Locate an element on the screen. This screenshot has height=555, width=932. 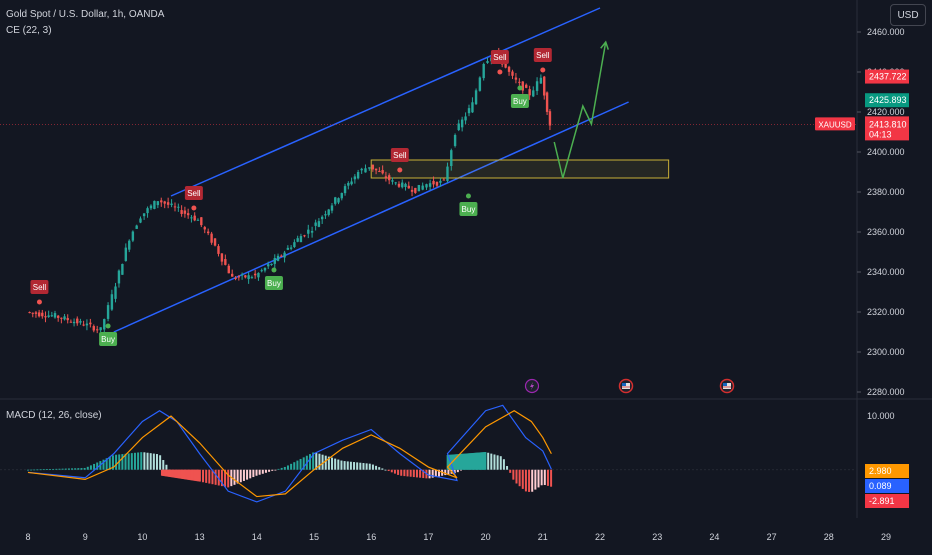
time-tick-label: 8 is located at coordinates (27, 537).